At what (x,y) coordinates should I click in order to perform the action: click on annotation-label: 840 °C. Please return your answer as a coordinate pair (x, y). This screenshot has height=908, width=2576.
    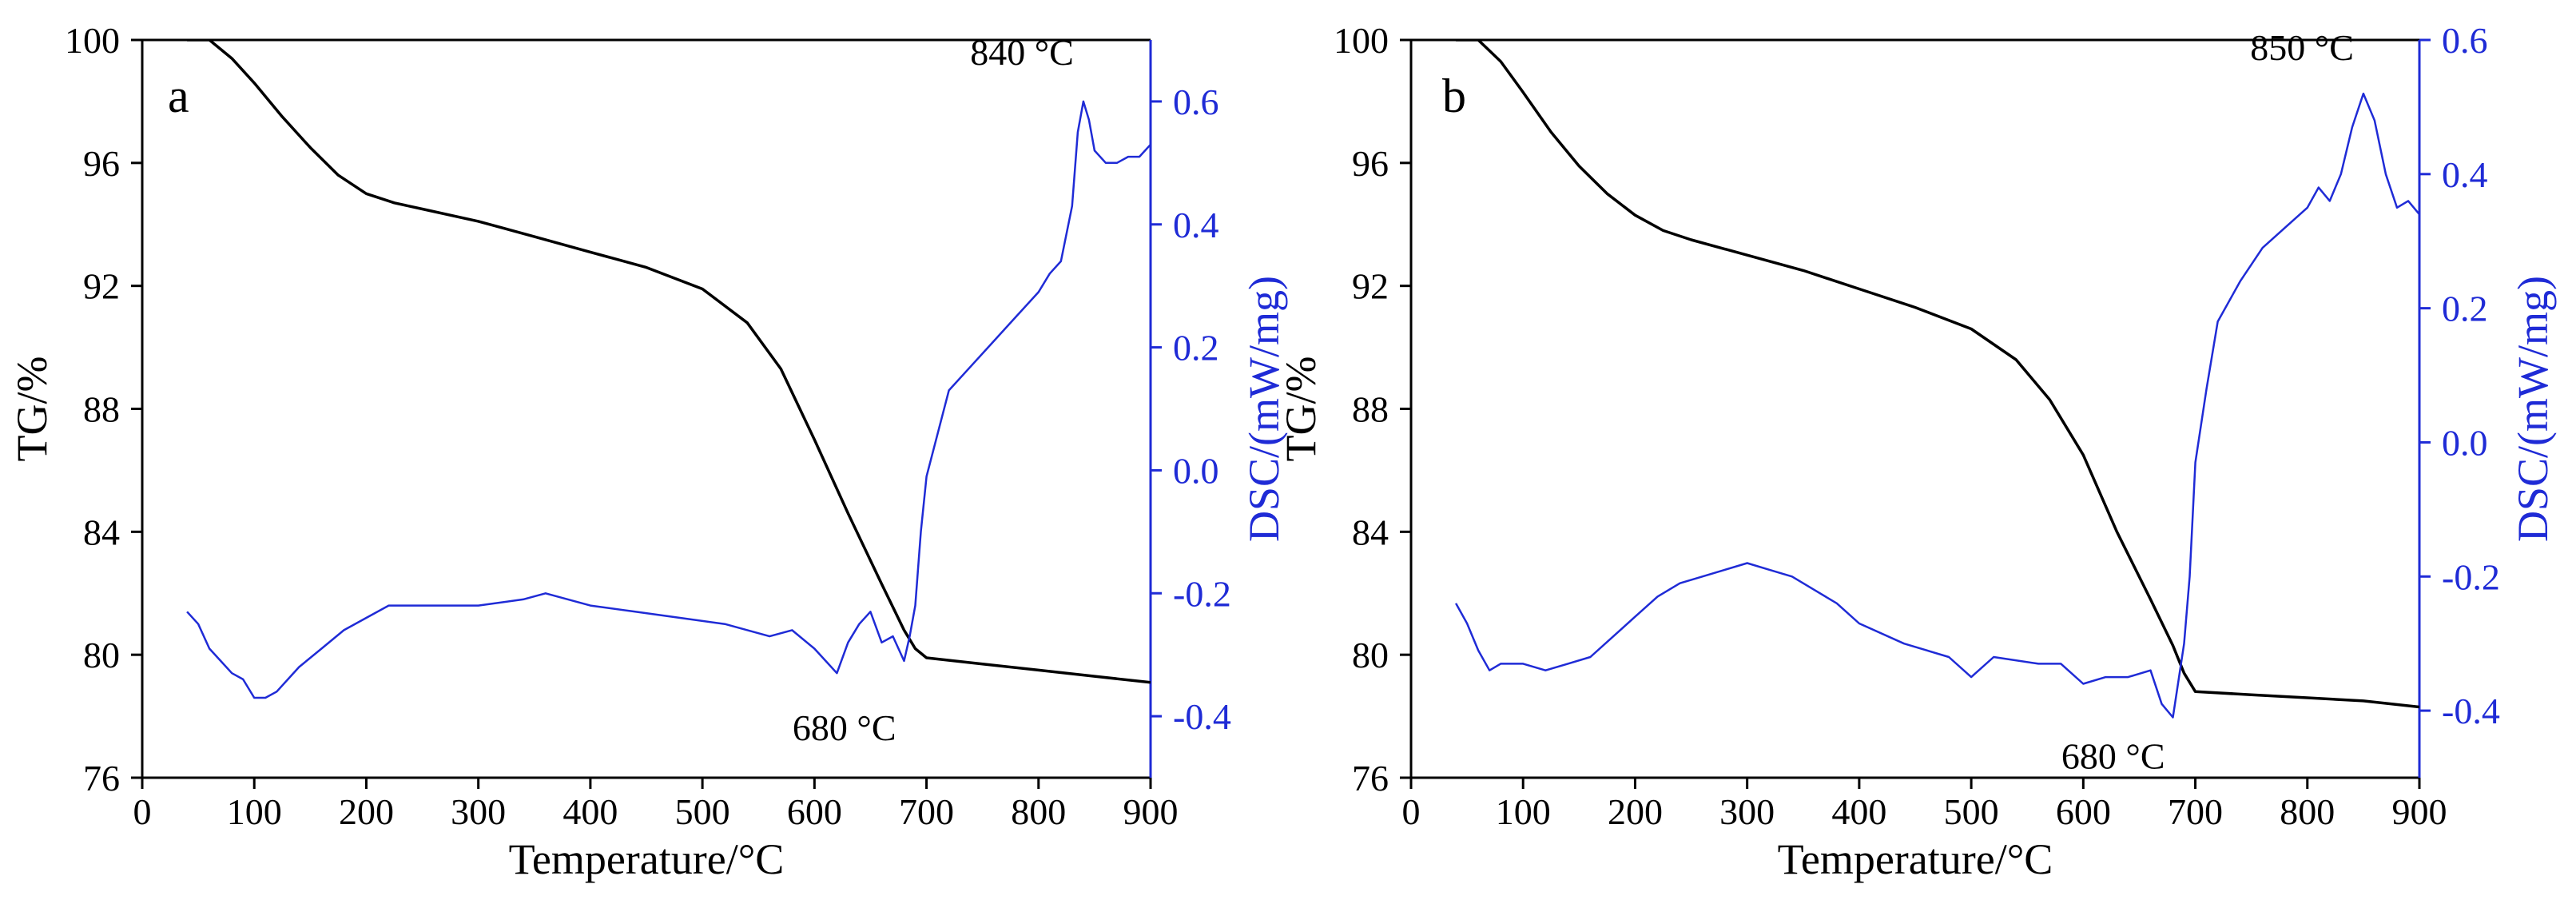
    Looking at the image, I should click on (1022, 52).